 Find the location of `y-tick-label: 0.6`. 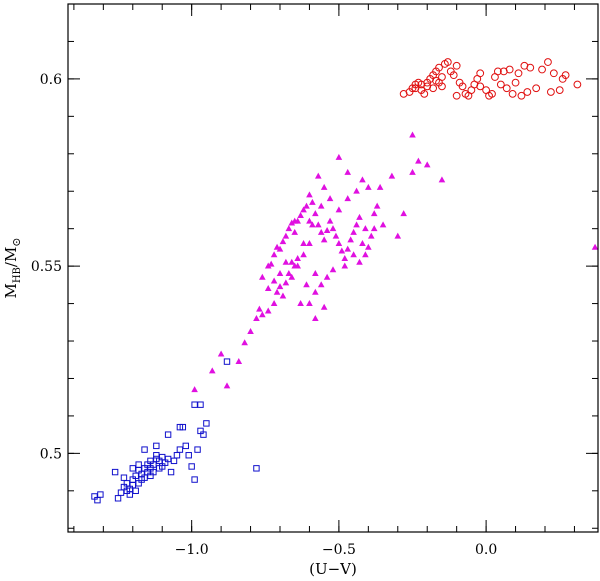

y-tick-label: 0.6 is located at coordinates (51, 80).